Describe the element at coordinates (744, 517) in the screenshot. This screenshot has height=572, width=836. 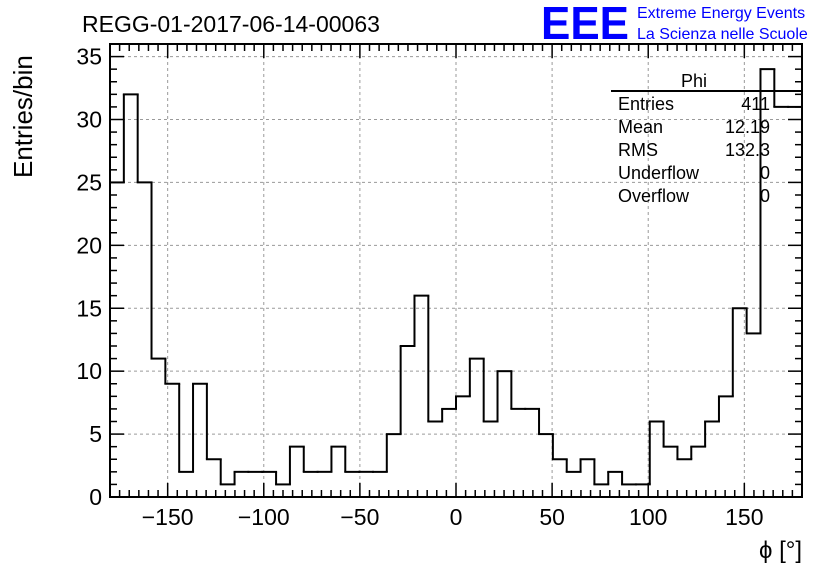
I see `x-tick-label: 150` at that location.